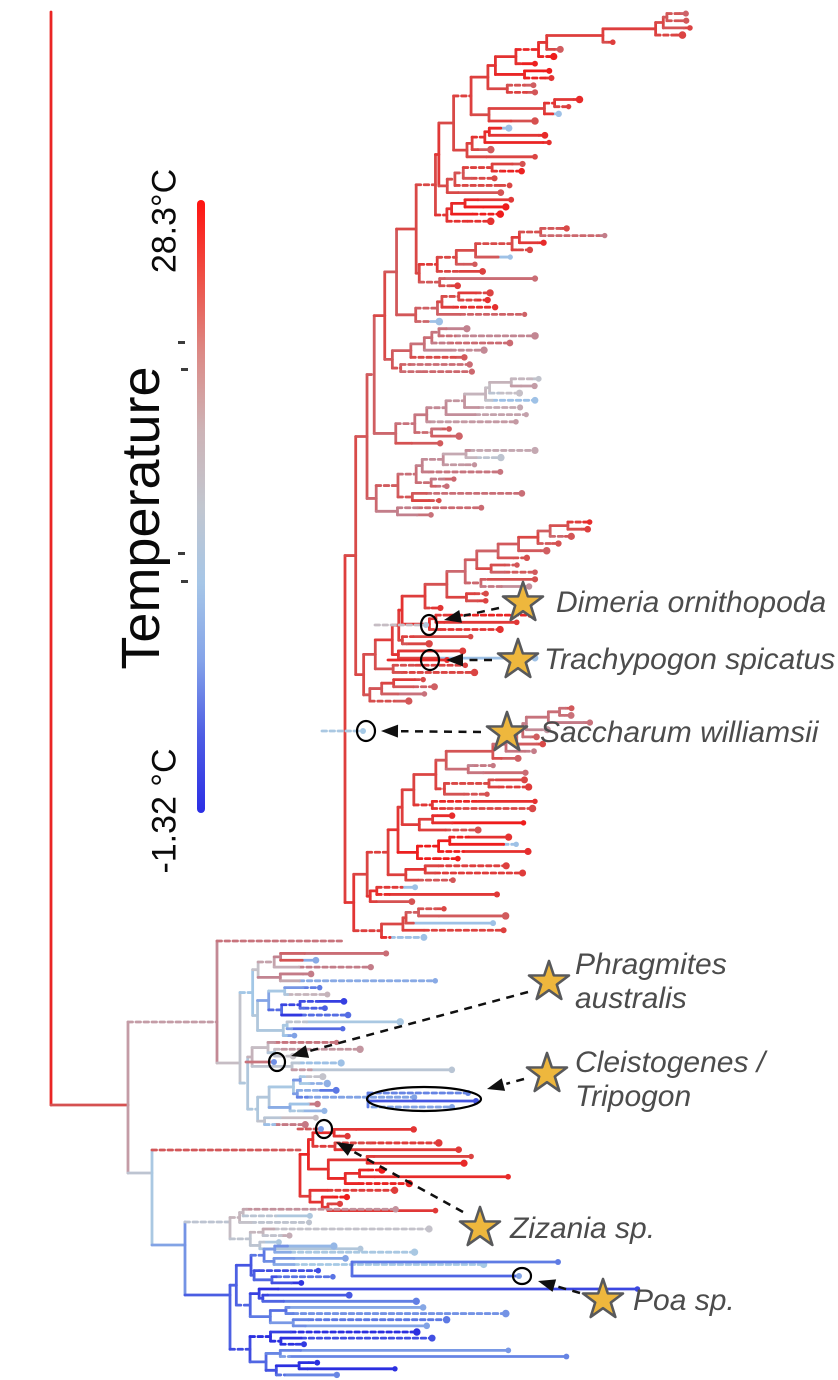  I want to click on legend-title: Temperature, so click(141, 518).